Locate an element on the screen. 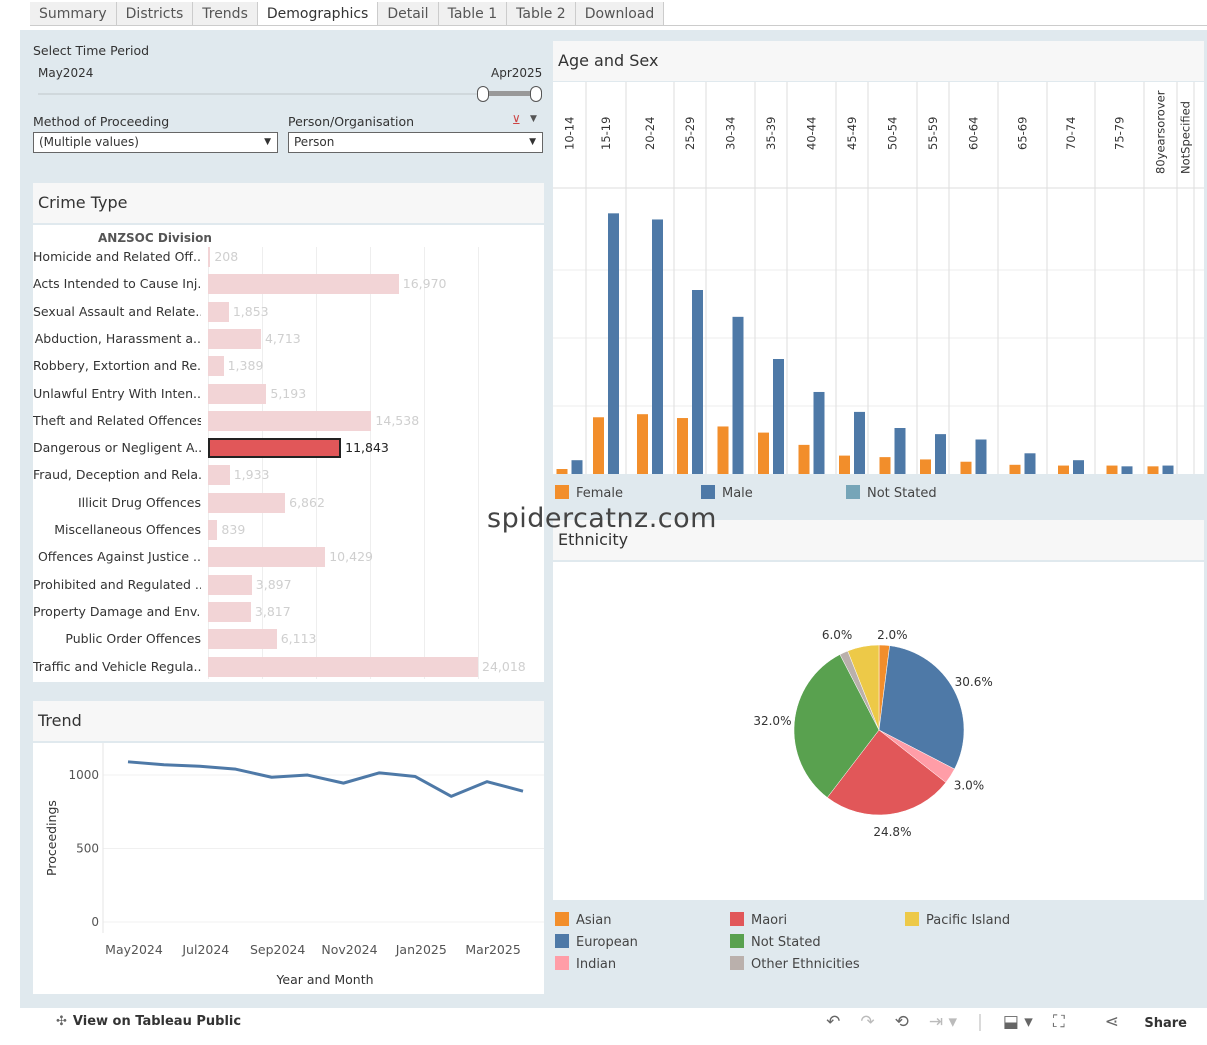 The height and width of the screenshot is (1045, 1207). fullscreen-icon: ⛶ is located at coordinates (1058, 1022).